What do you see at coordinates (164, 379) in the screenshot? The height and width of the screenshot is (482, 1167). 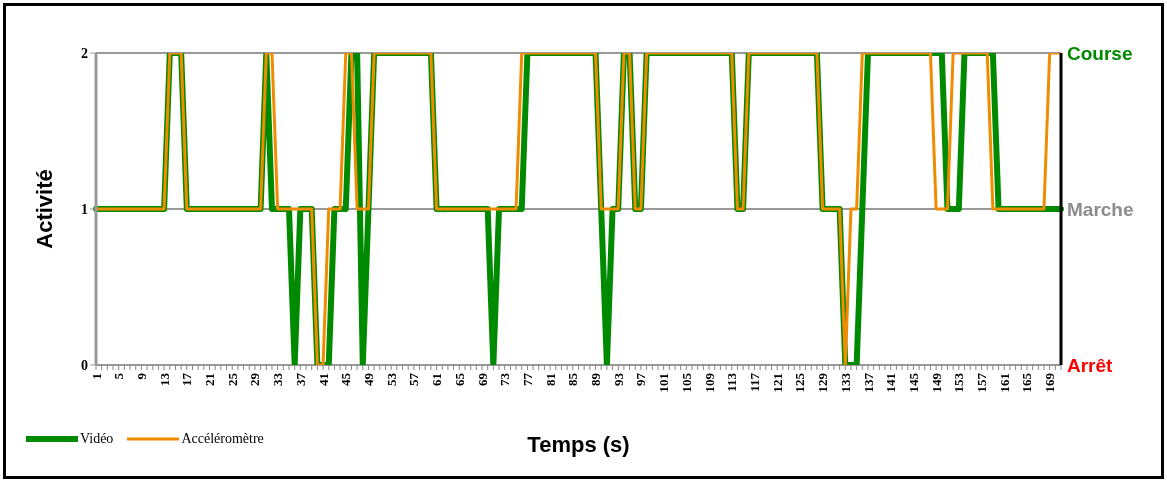 I see `x-tick-label: 13` at bounding box center [164, 379].